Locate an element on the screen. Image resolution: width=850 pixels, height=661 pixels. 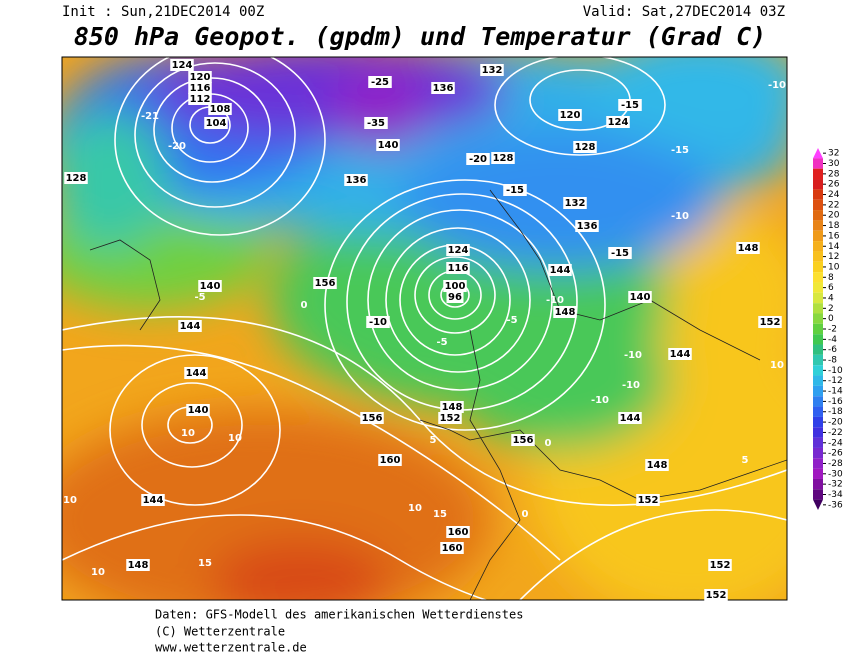
contour-label: -25 is located at coordinates (380, 82).